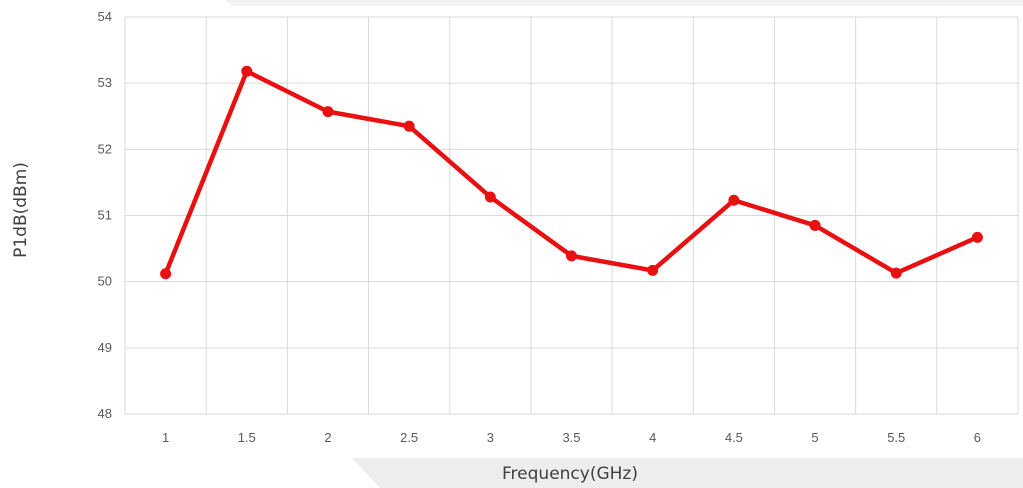 The image size is (1023, 488). What do you see at coordinates (490, 437) in the screenshot?
I see `x-tick-label: 3` at bounding box center [490, 437].